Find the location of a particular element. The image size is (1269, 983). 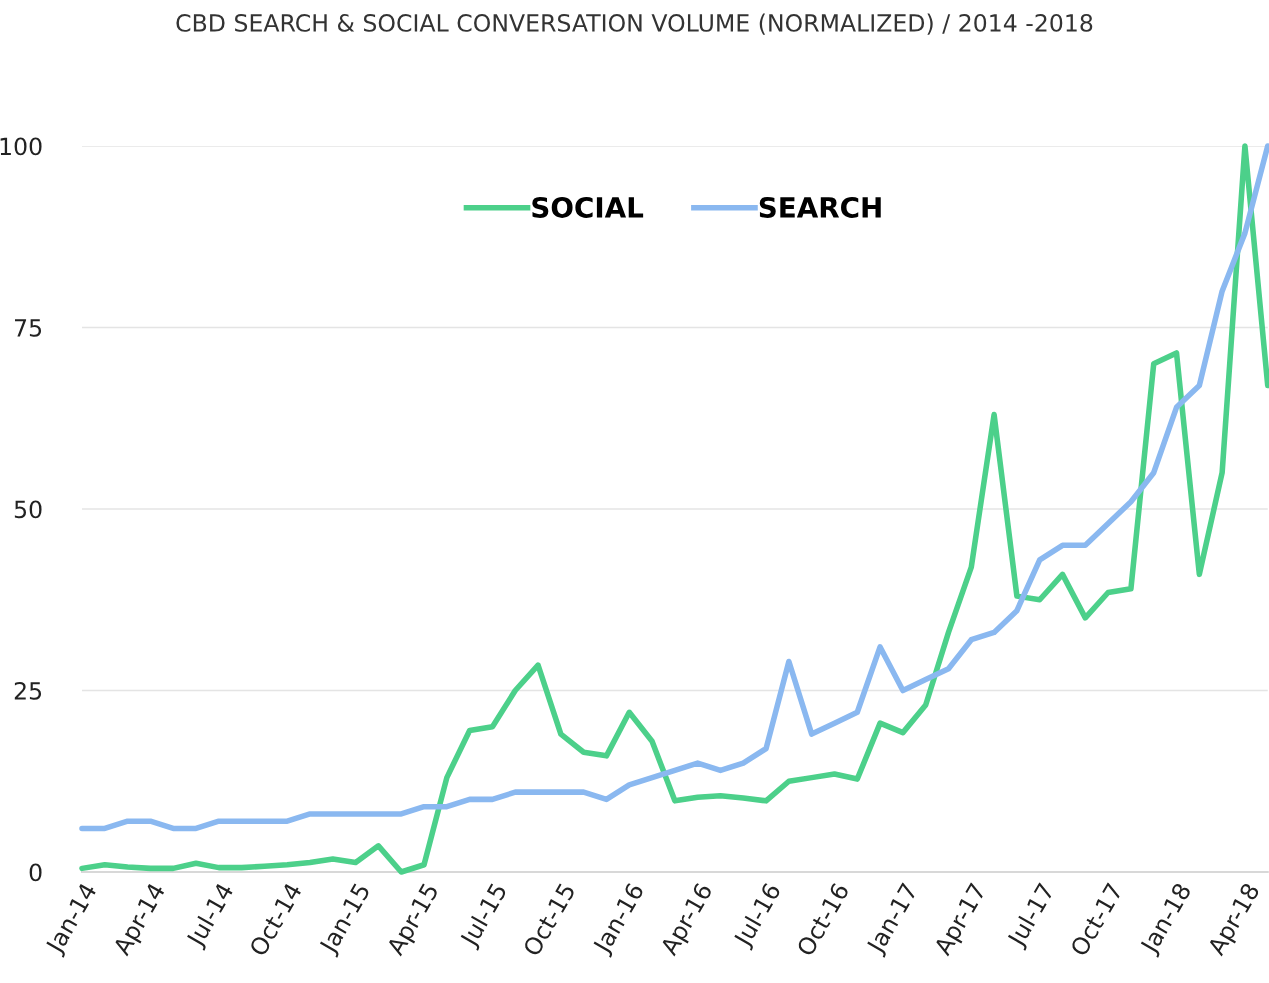

y-tick-label: 50 is located at coordinates (28, 509).